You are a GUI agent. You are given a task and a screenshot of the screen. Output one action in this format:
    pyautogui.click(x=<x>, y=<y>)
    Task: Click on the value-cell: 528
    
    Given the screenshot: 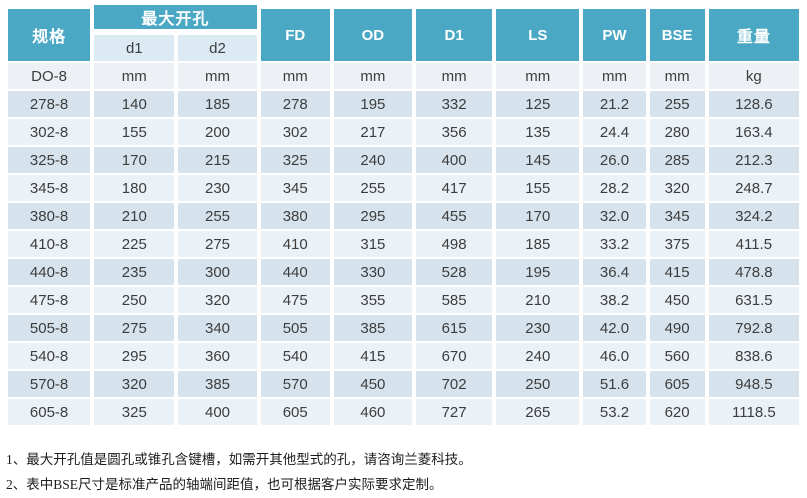 What is the action you would take?
    pyautogui.click(x=454, y=272)
    